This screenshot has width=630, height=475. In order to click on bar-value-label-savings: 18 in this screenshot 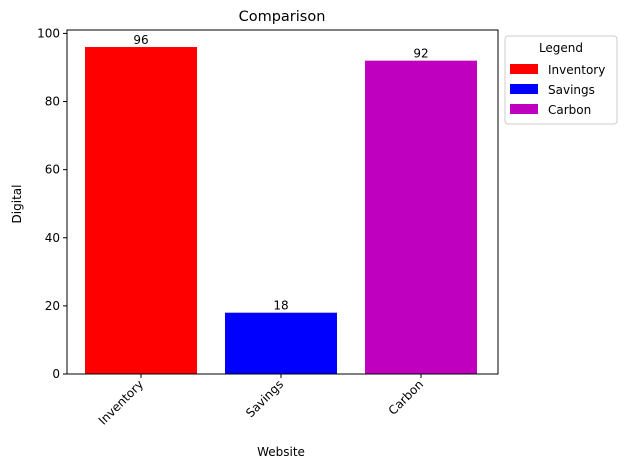, I will do `click(280, 306)`.